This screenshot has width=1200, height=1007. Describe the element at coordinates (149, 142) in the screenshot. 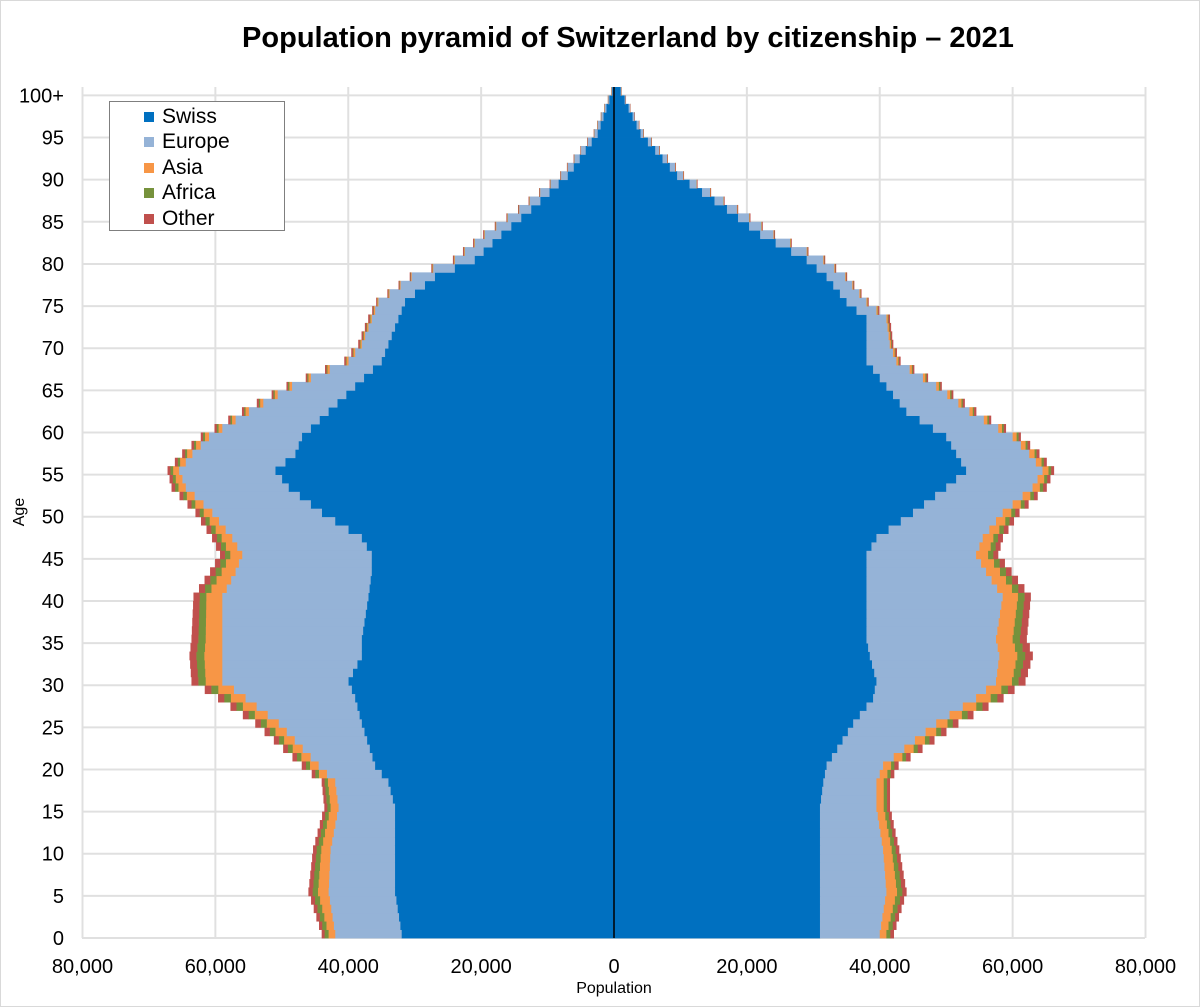

I see `legend-swatch` at that location.